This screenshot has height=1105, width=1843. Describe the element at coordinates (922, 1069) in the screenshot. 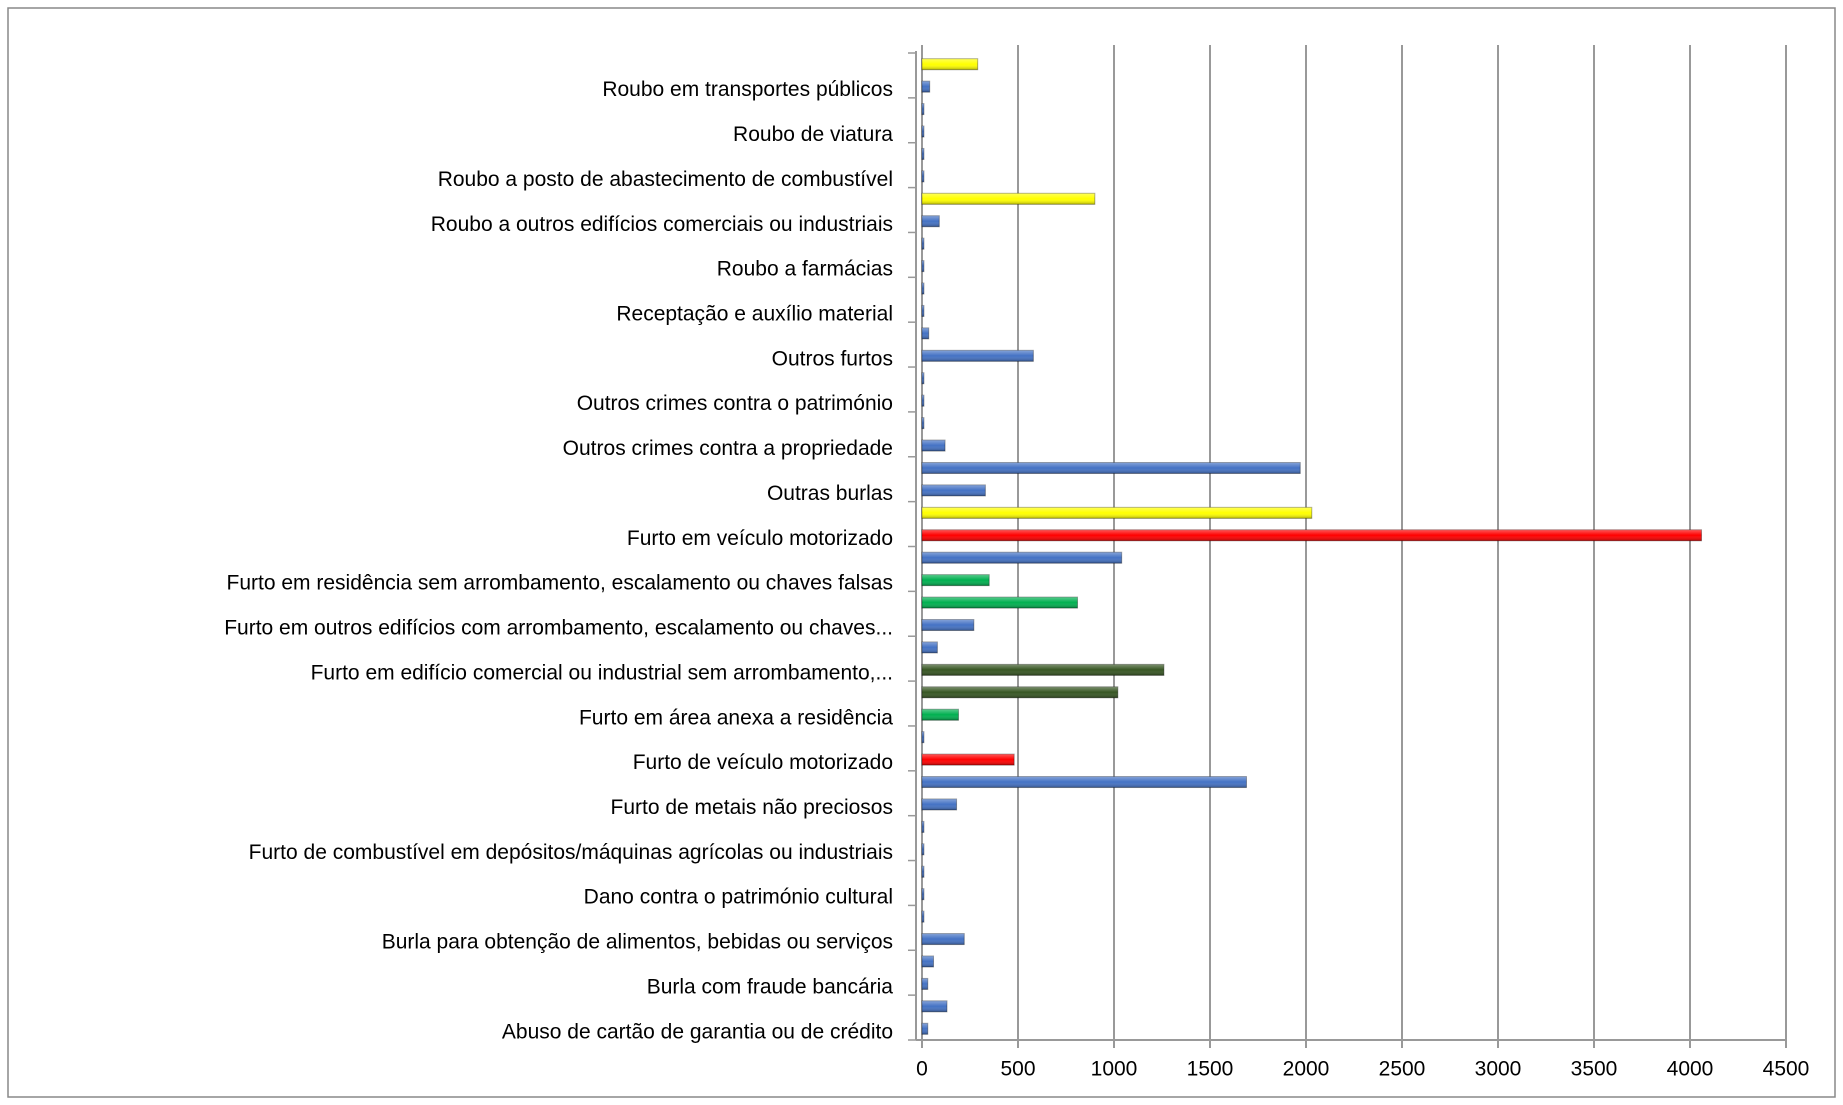

I see `x-tick-label: 0` at that location.